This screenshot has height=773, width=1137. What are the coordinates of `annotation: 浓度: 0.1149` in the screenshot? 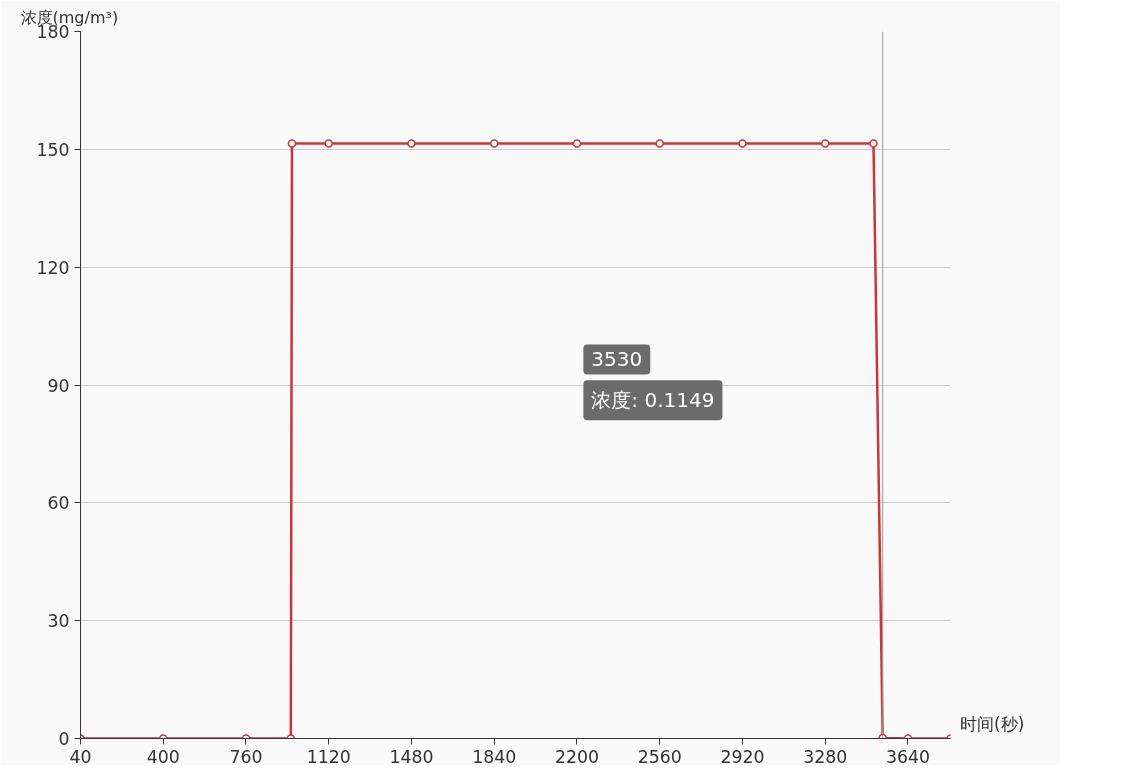 It's located at (653, 400).